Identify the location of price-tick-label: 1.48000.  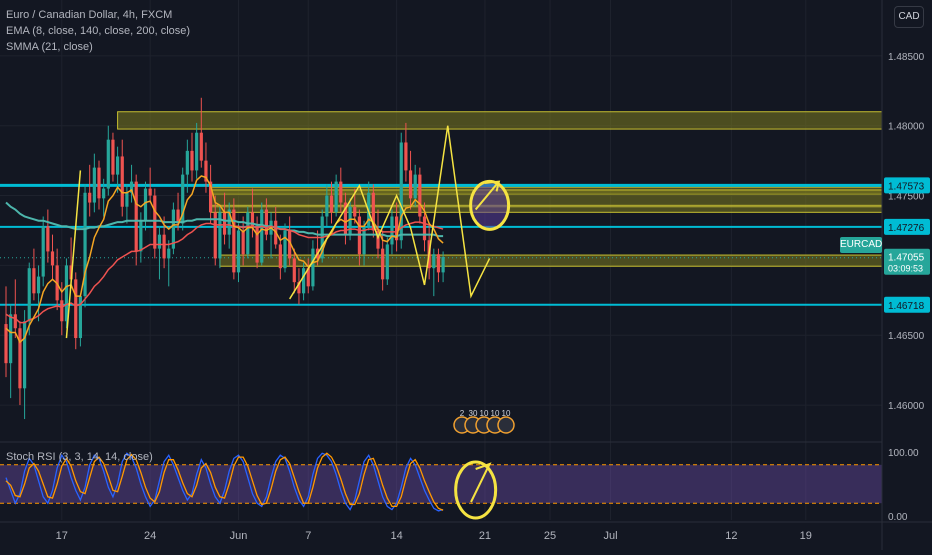
(906, 127).